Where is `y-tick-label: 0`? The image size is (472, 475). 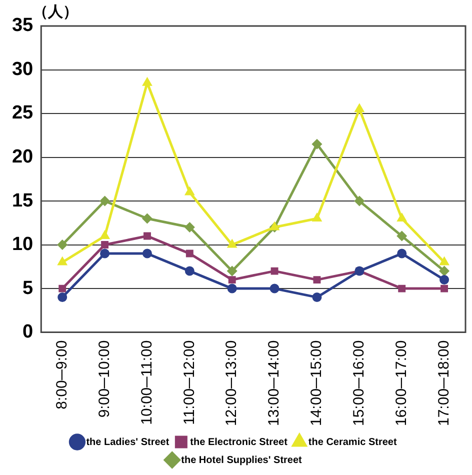 y-tick-label: 0 is located at coordinates (28, 332).